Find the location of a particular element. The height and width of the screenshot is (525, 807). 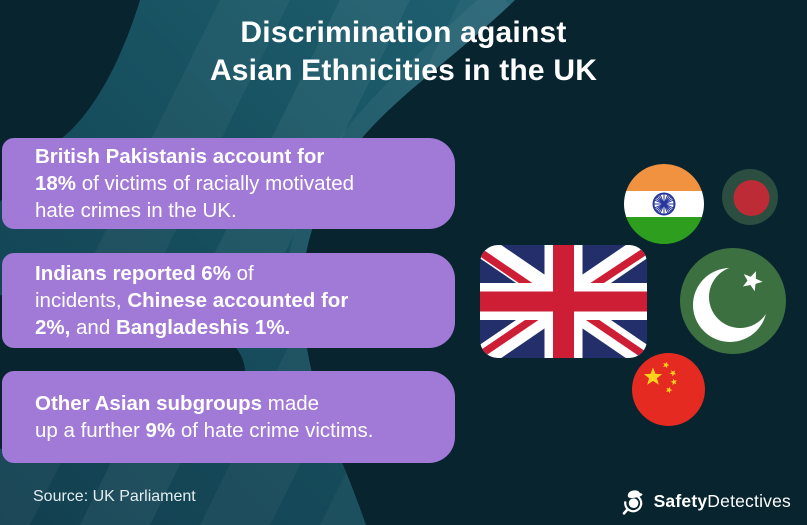

brand-name: SafetyDetectives is located at coordinates (722, 501).